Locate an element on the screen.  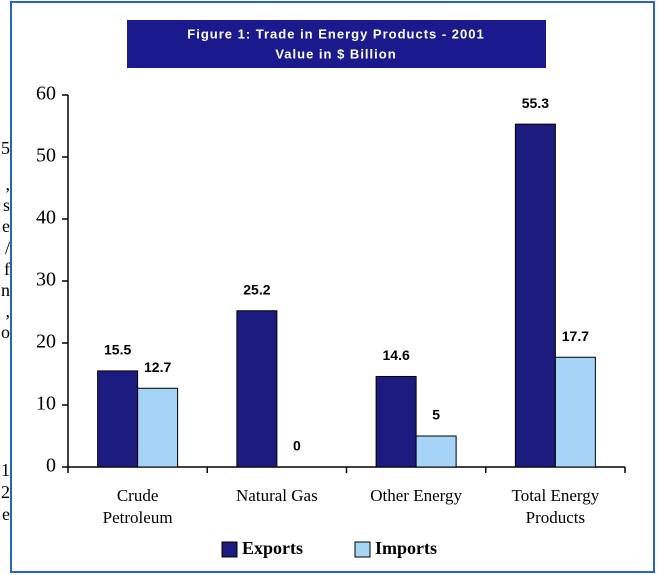
legend-label: Imports is located at coordinates (406, 548).